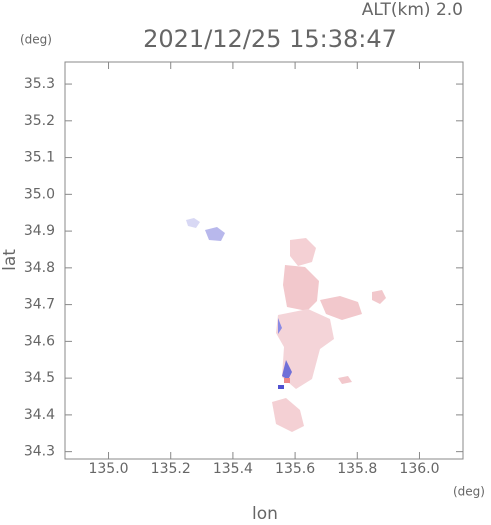 The width and height of the screenshot is (491, 525). What do you see at coordinates (295, 469) in the screenshot?
I see `x-tick-label: 135.6` at bounding box center [295, 469].